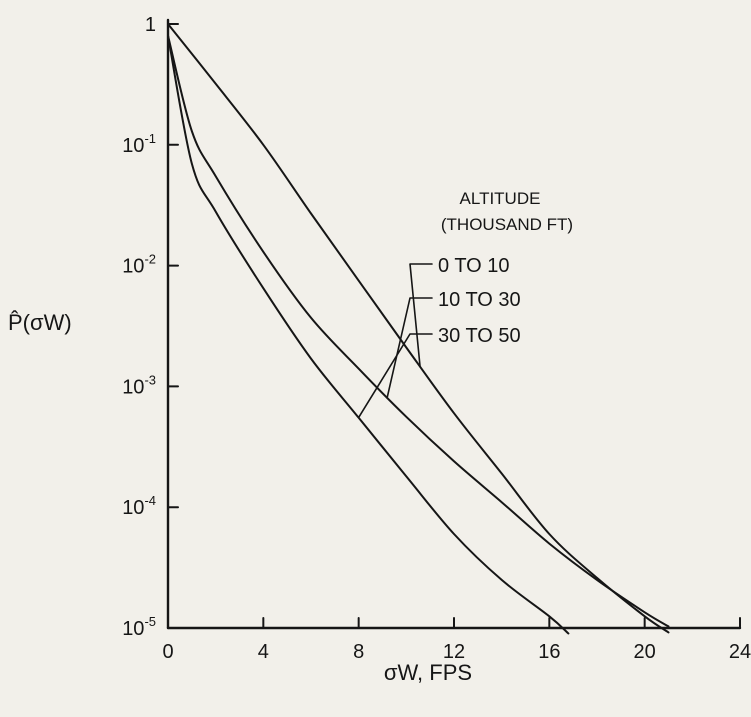  What do you see at coordinates (740, 652) in the screenshot?
I see `x-tick-label: 24` at bounding box center [740, 652].